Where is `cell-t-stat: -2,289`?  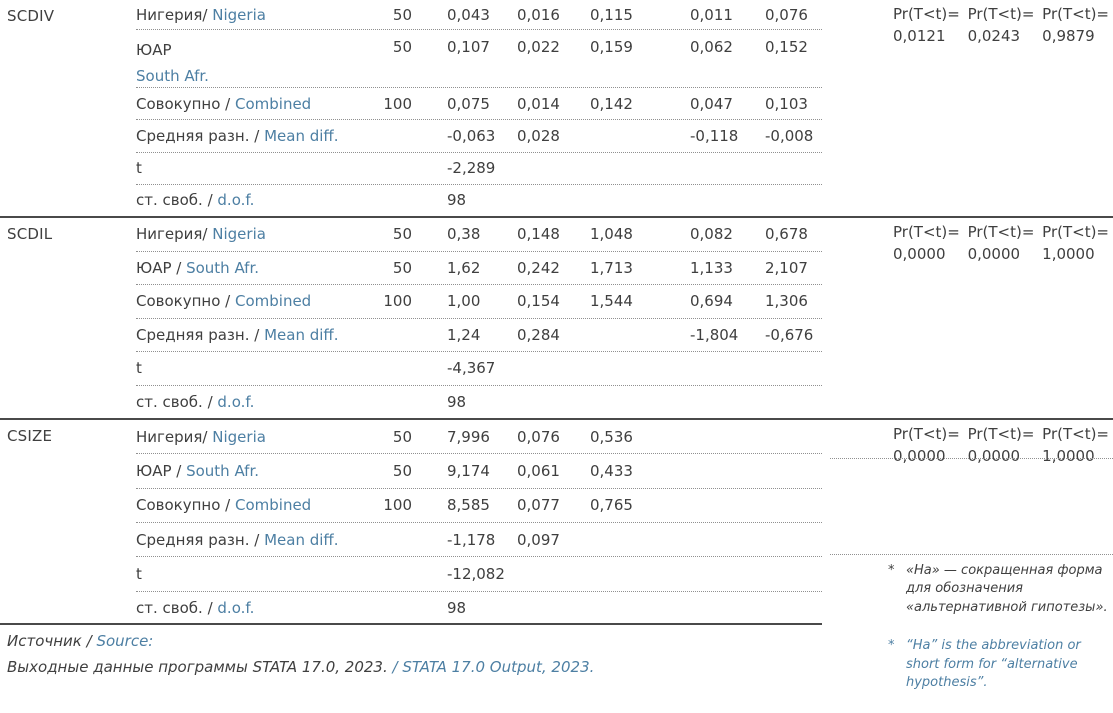
cell-t-stat: -2,289 is located at coordinates (471, 168).